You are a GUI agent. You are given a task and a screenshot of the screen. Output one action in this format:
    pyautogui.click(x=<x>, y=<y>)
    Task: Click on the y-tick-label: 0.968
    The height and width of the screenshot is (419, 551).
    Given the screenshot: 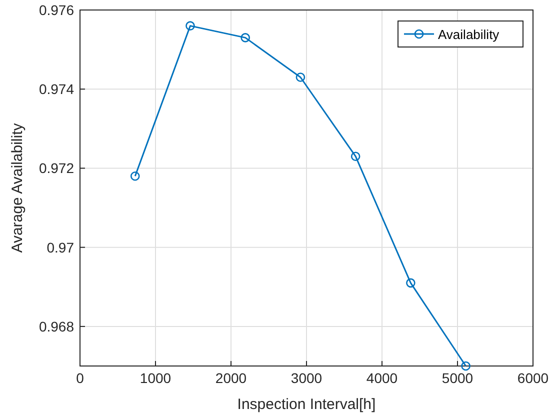 What is the action you would take?
    pyautogui.click(x=56, y=326)
    